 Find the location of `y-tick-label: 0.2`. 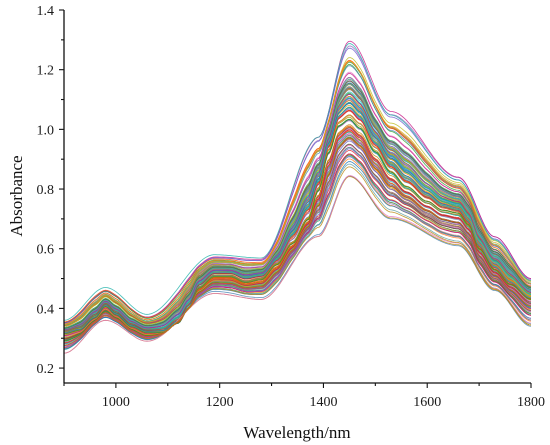

y-tick-label: 0.2 is located at coordinates (46, 369).